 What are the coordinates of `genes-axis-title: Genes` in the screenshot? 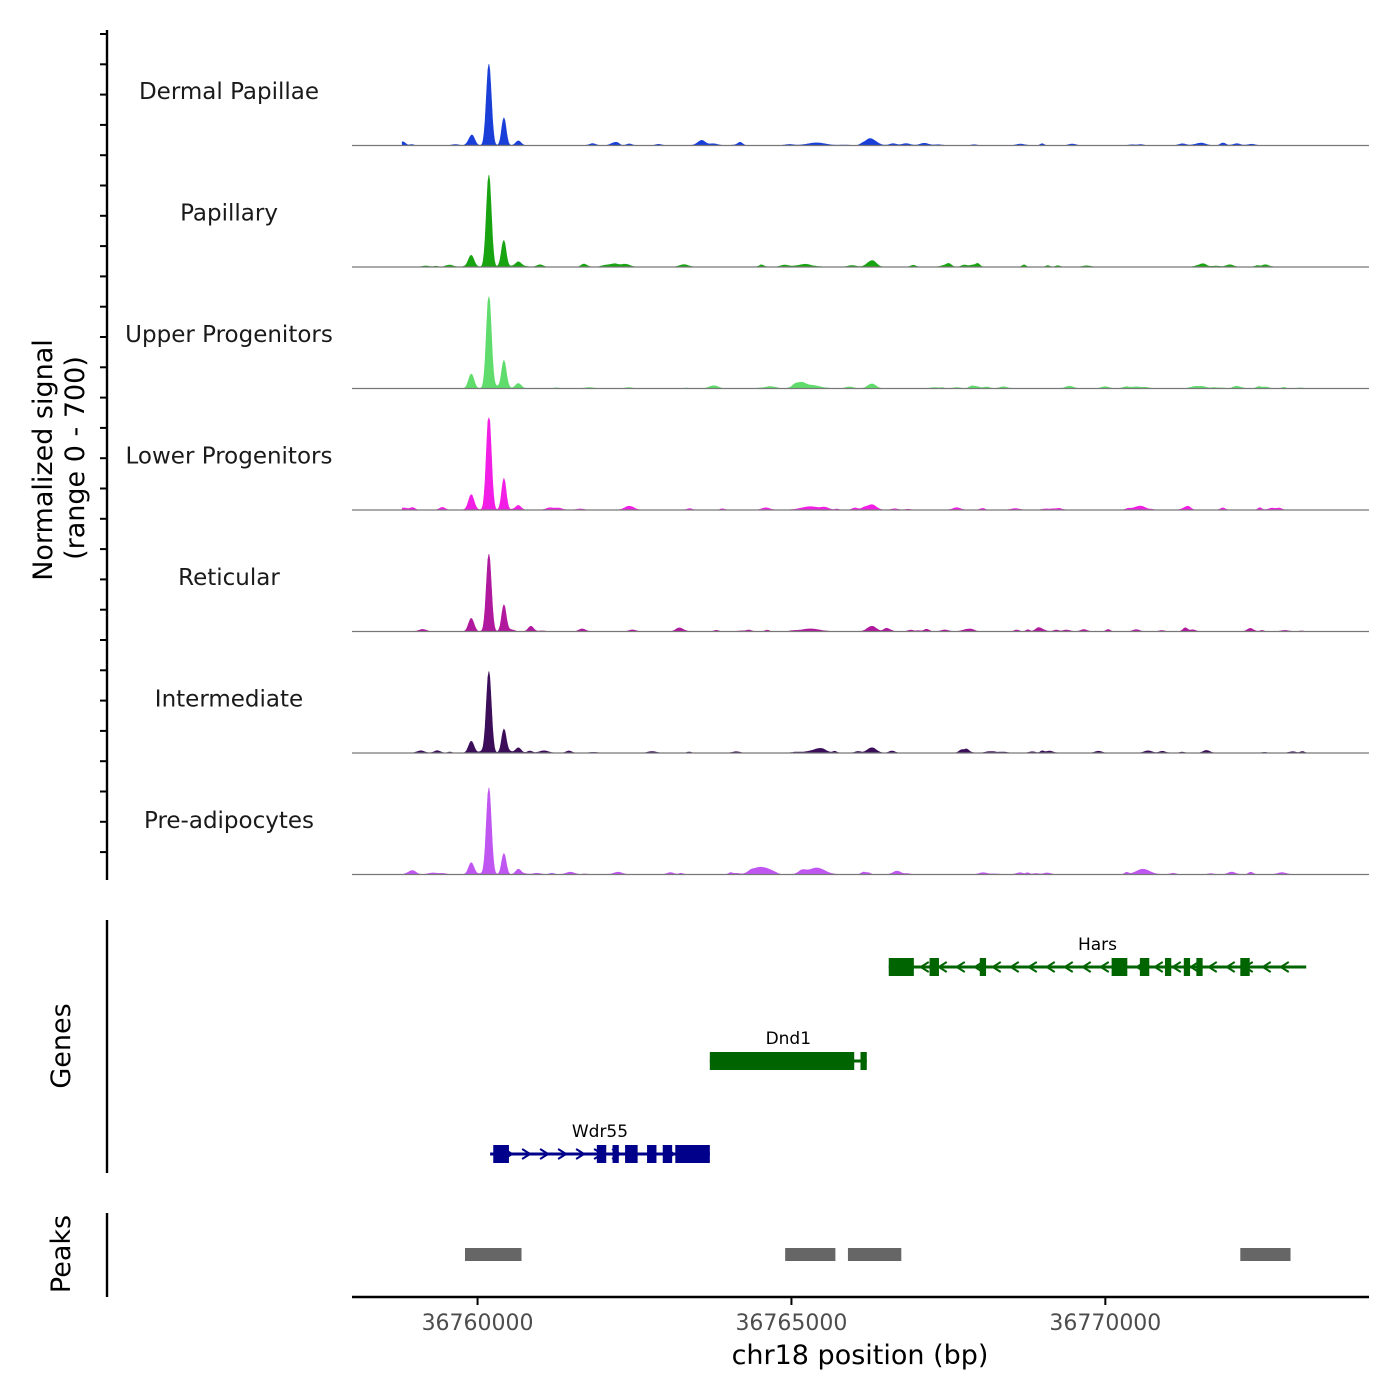 It's located at (61, 1045).